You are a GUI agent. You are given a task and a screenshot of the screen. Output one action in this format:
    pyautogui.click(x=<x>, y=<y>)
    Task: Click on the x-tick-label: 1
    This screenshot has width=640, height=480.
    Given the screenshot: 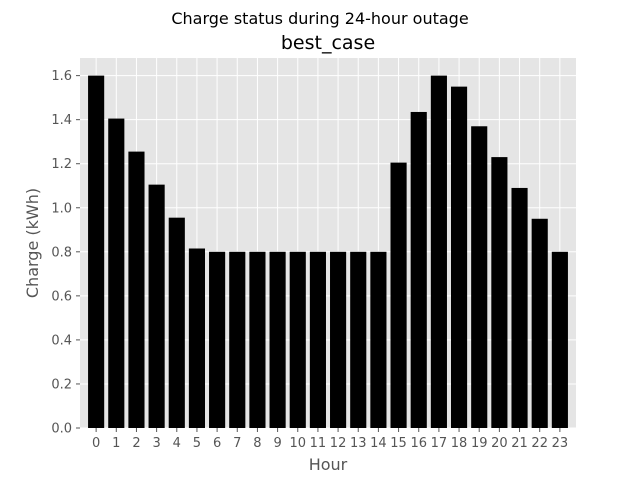 What is the action you would take?
    pyautogui.click(x=116, y=443)
    